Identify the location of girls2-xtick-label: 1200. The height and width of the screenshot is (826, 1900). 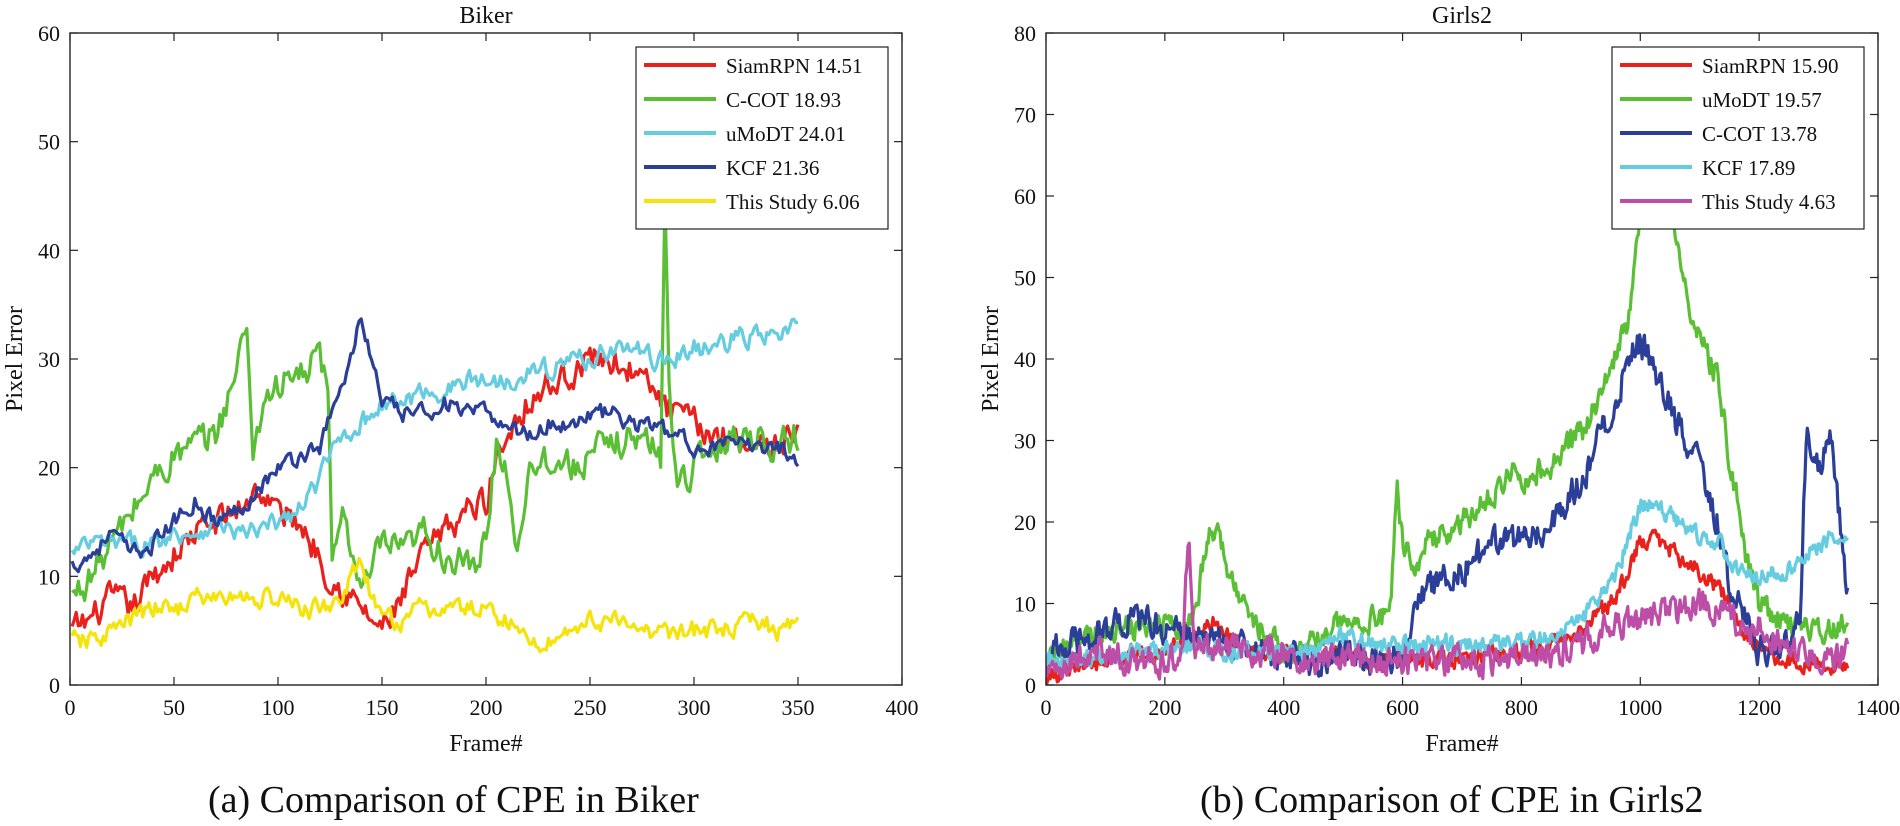
(1759, 707).